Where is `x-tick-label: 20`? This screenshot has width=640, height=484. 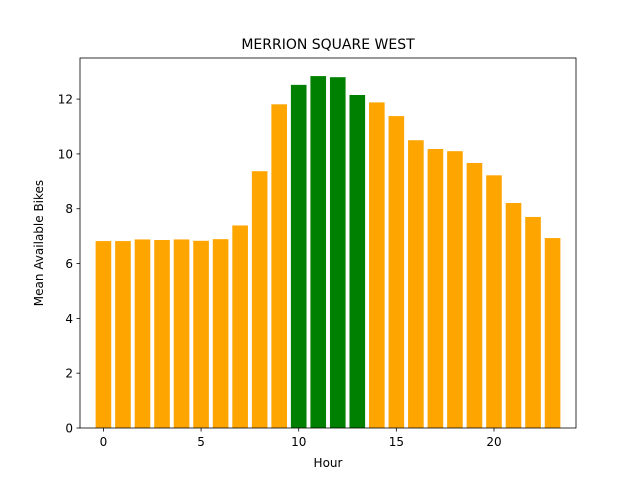 x-tick-label: 20 is located at coordinates (493, 442).